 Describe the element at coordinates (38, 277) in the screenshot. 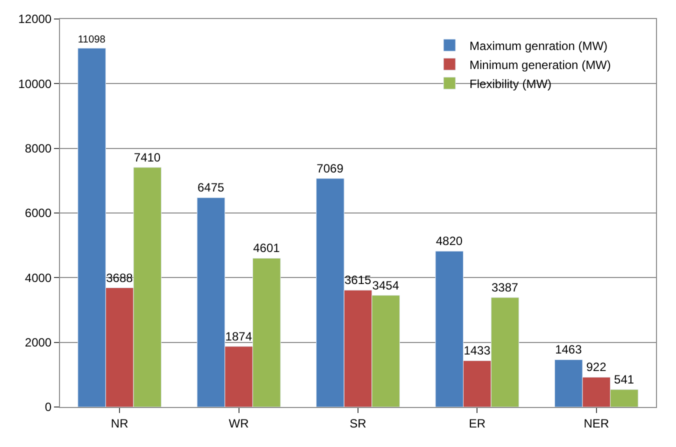

I see `y-tick-label: 4000` at that location.